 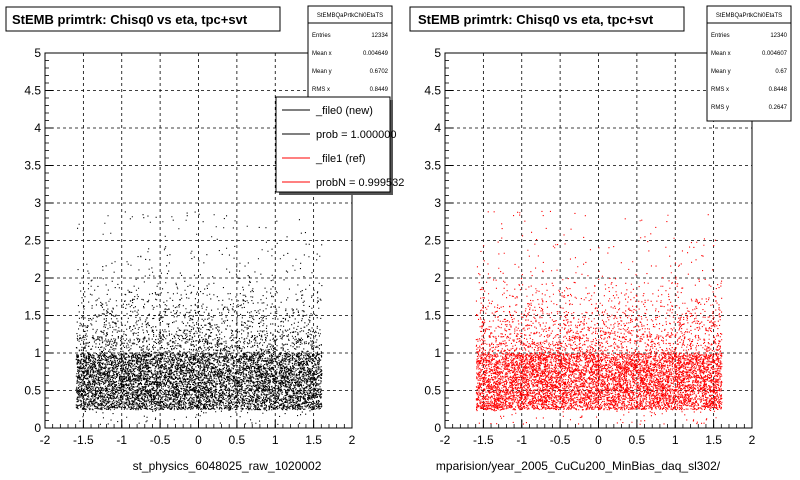 What do you see at coordinates (130, 19) in the screenshot?
I see `left-chart-title: StEMB primtrk: Chisq0 vs eta, tpc+svt` at bounding box center [130, 19].